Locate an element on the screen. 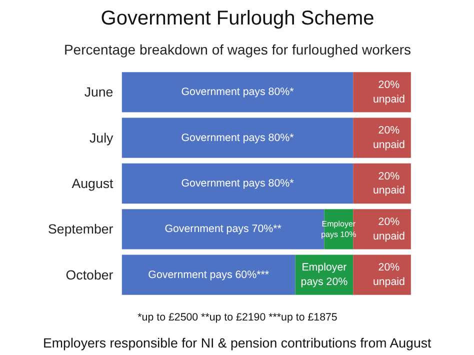  y-tick-label: June is located at coordinates (99, 92).